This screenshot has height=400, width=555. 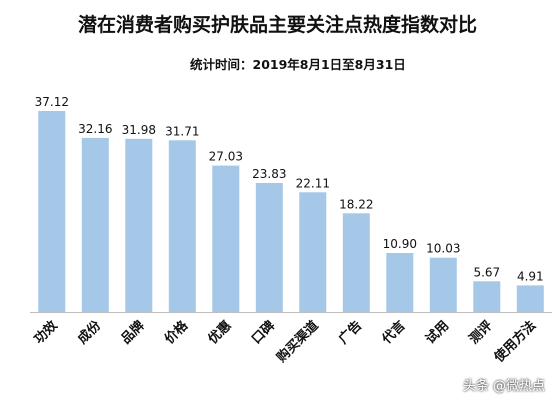 I want to click on category-label-11: 使用方法, so click(x=514, y=342).